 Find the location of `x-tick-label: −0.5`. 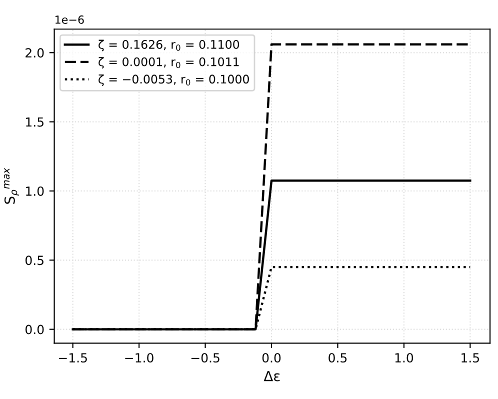

x-tick-label: −0.5 is located at coordinates (205, 358).